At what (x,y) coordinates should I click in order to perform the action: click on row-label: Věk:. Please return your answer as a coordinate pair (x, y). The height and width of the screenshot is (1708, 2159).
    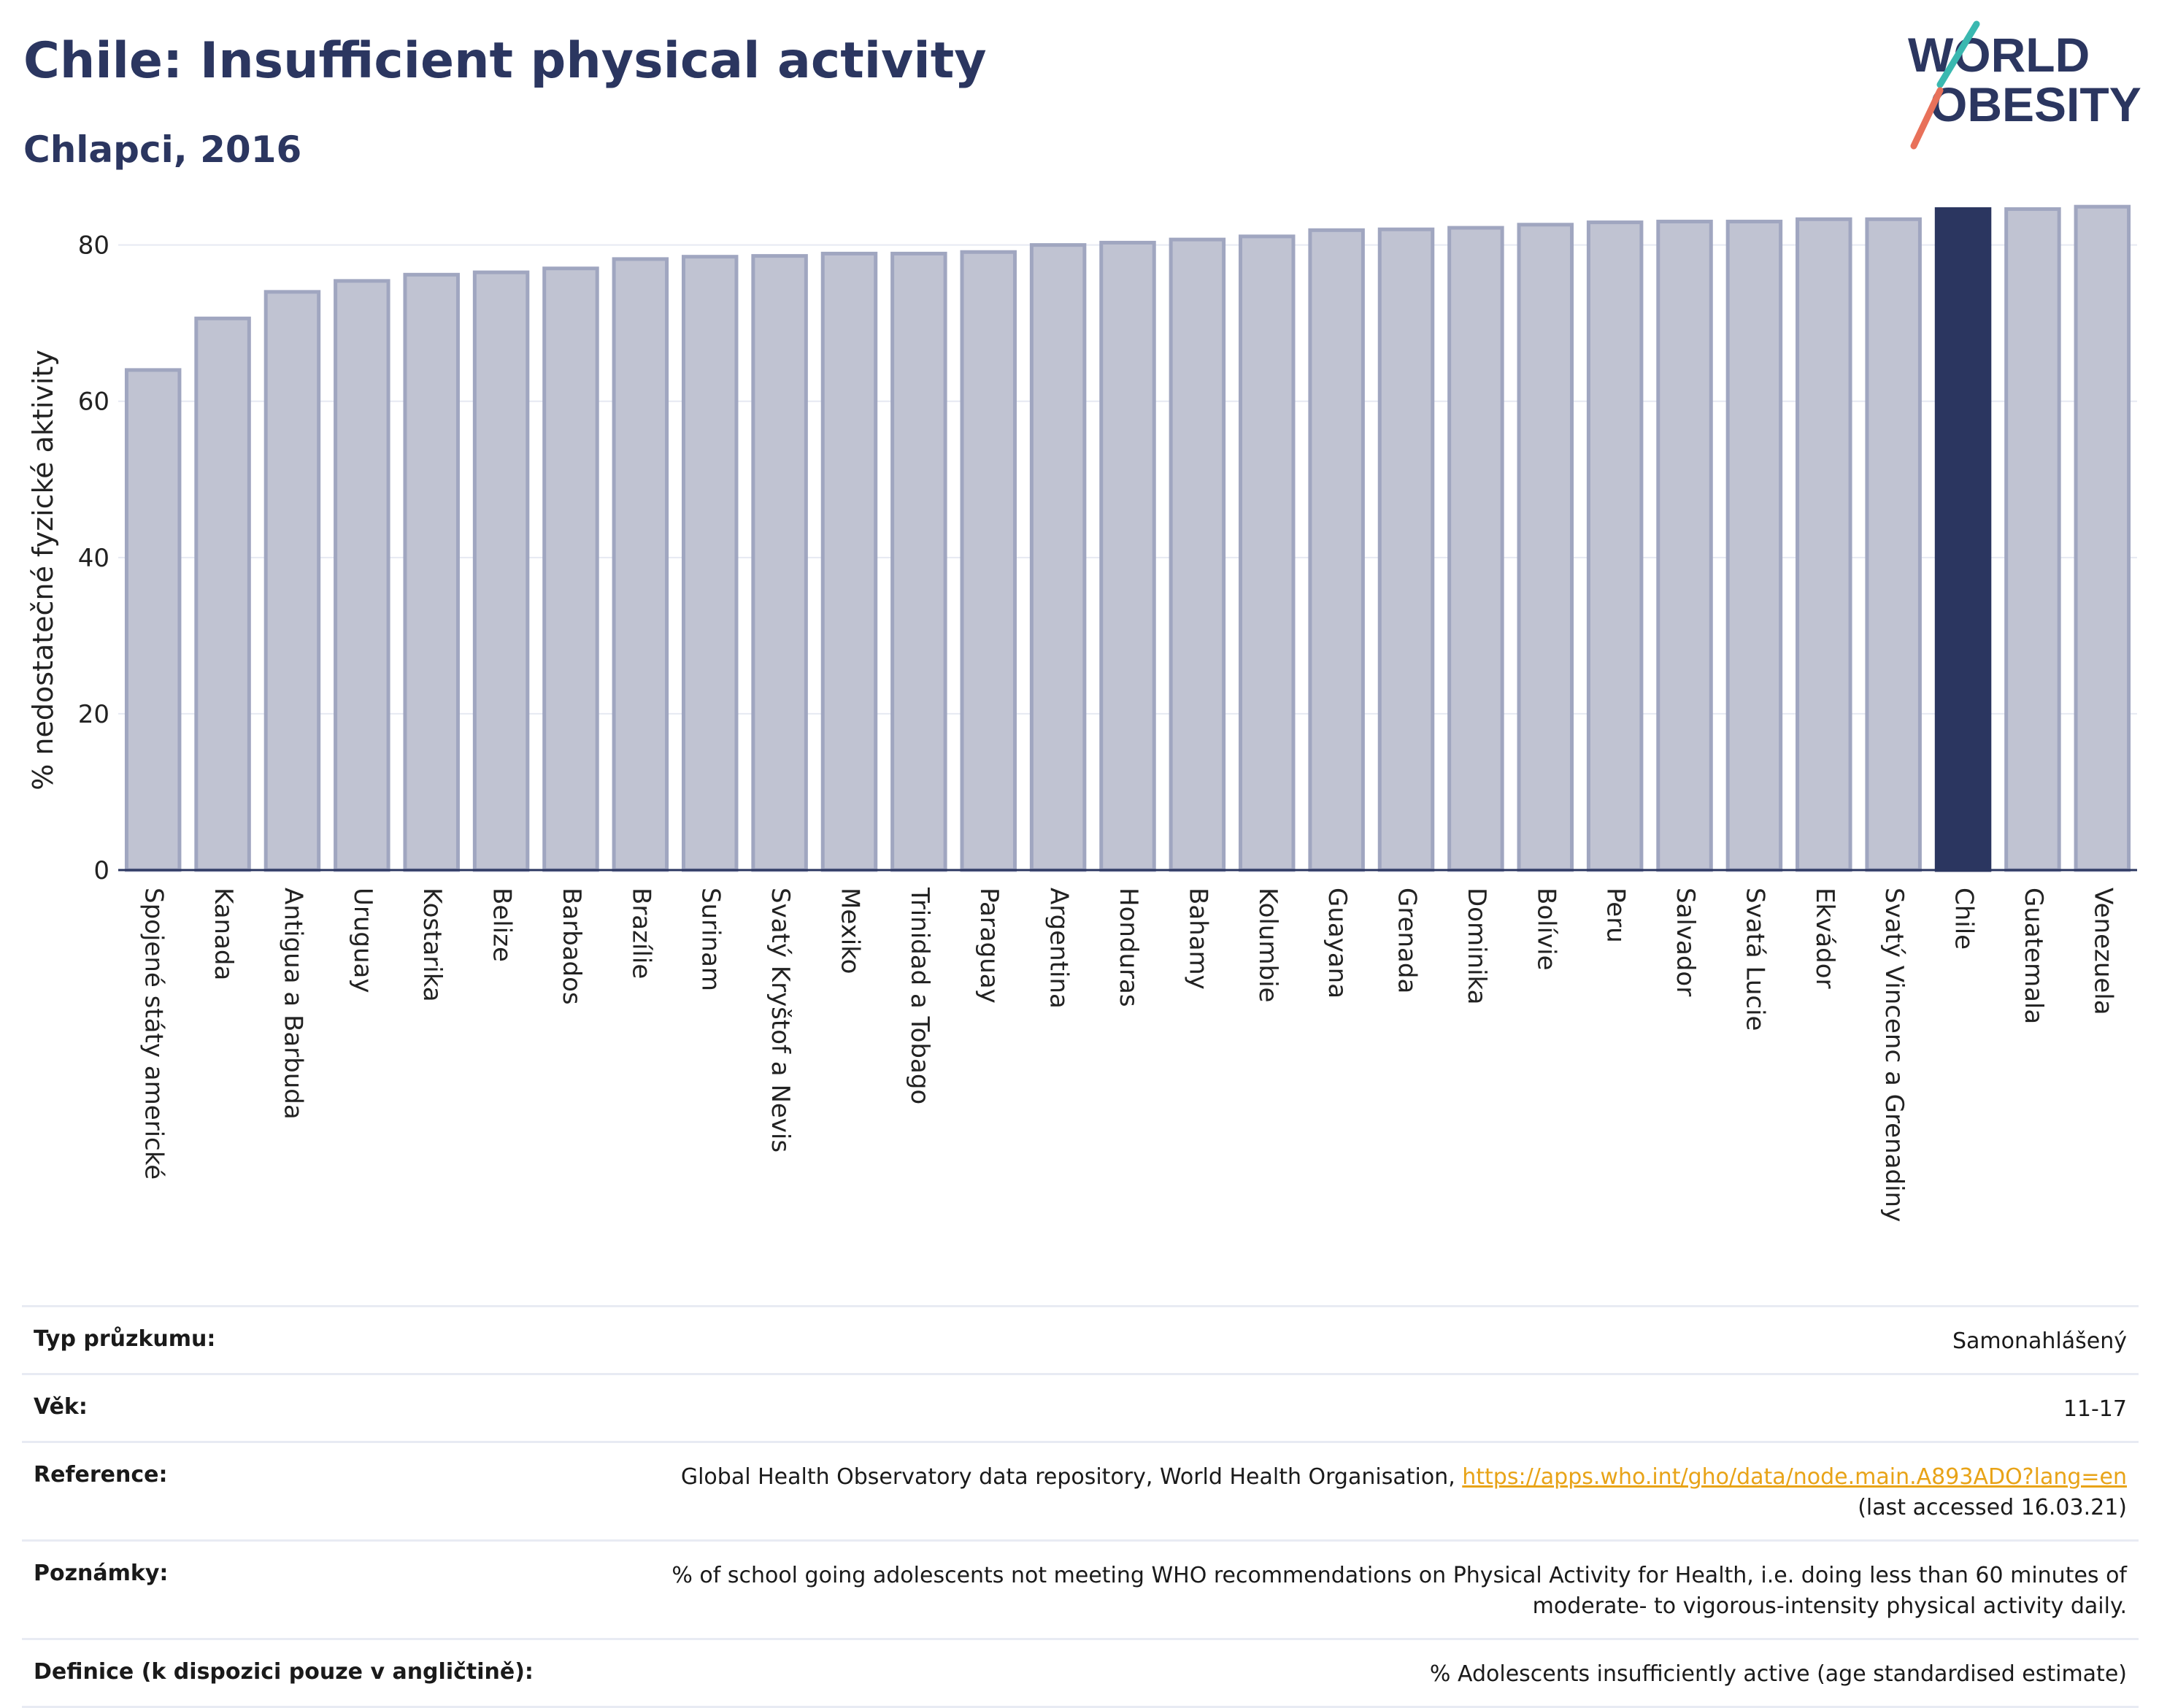
    Looking at the image, I should click on (61, 1407).